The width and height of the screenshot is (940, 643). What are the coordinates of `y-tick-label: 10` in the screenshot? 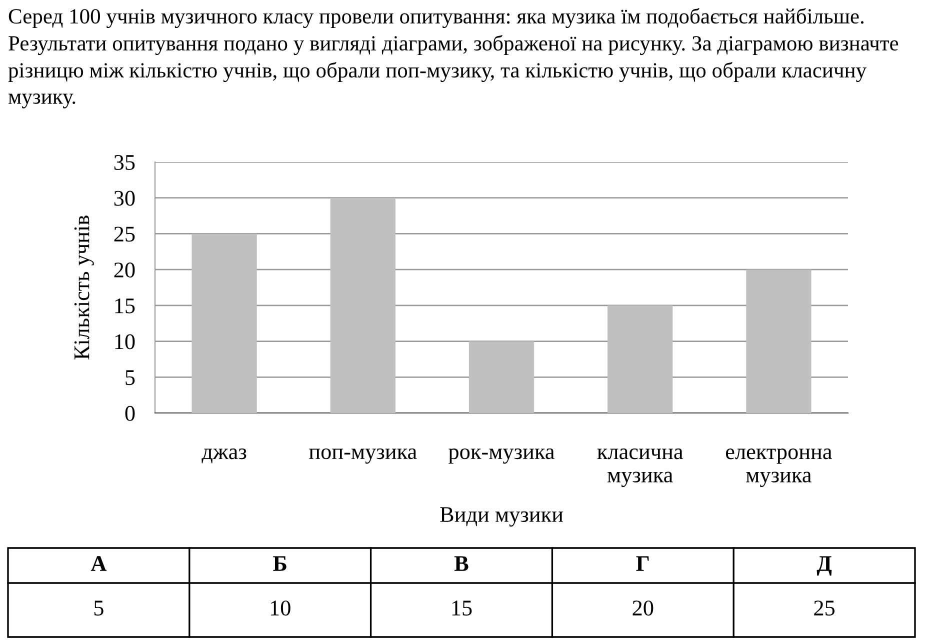 It's located at (125, 342).